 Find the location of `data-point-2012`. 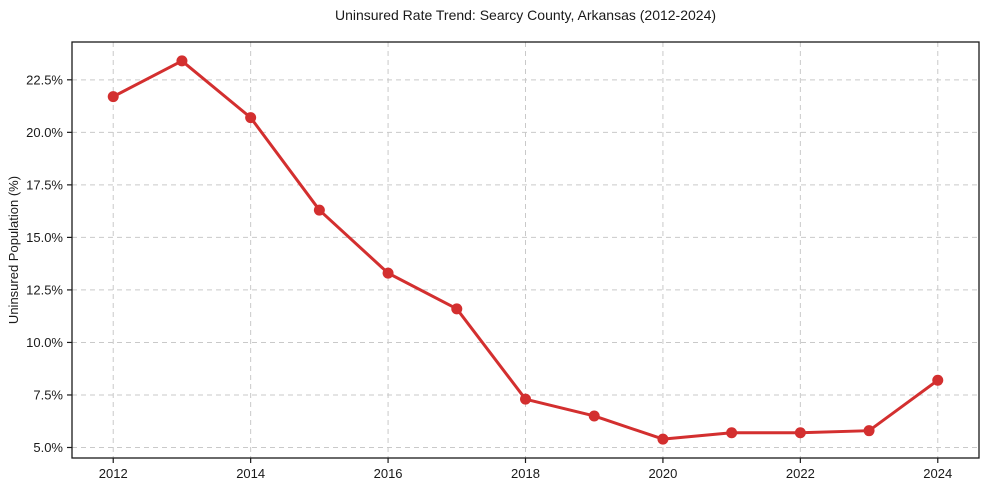

data-point-2012 is located at coordinates (113, 97).